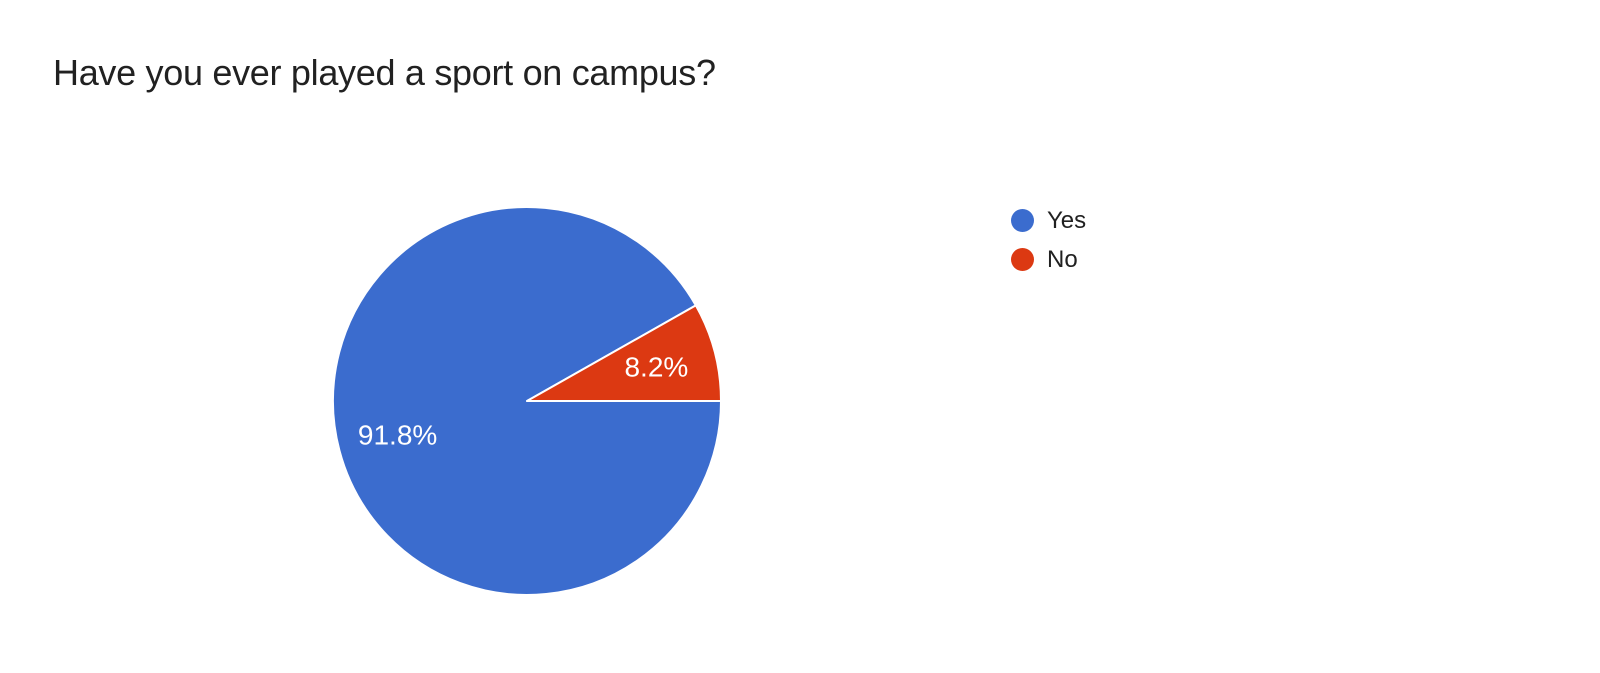 The height and width of the screenshot is (673, 1600). I want to click on pie-chart: 91.8% 8.2%, so click(527, 401).